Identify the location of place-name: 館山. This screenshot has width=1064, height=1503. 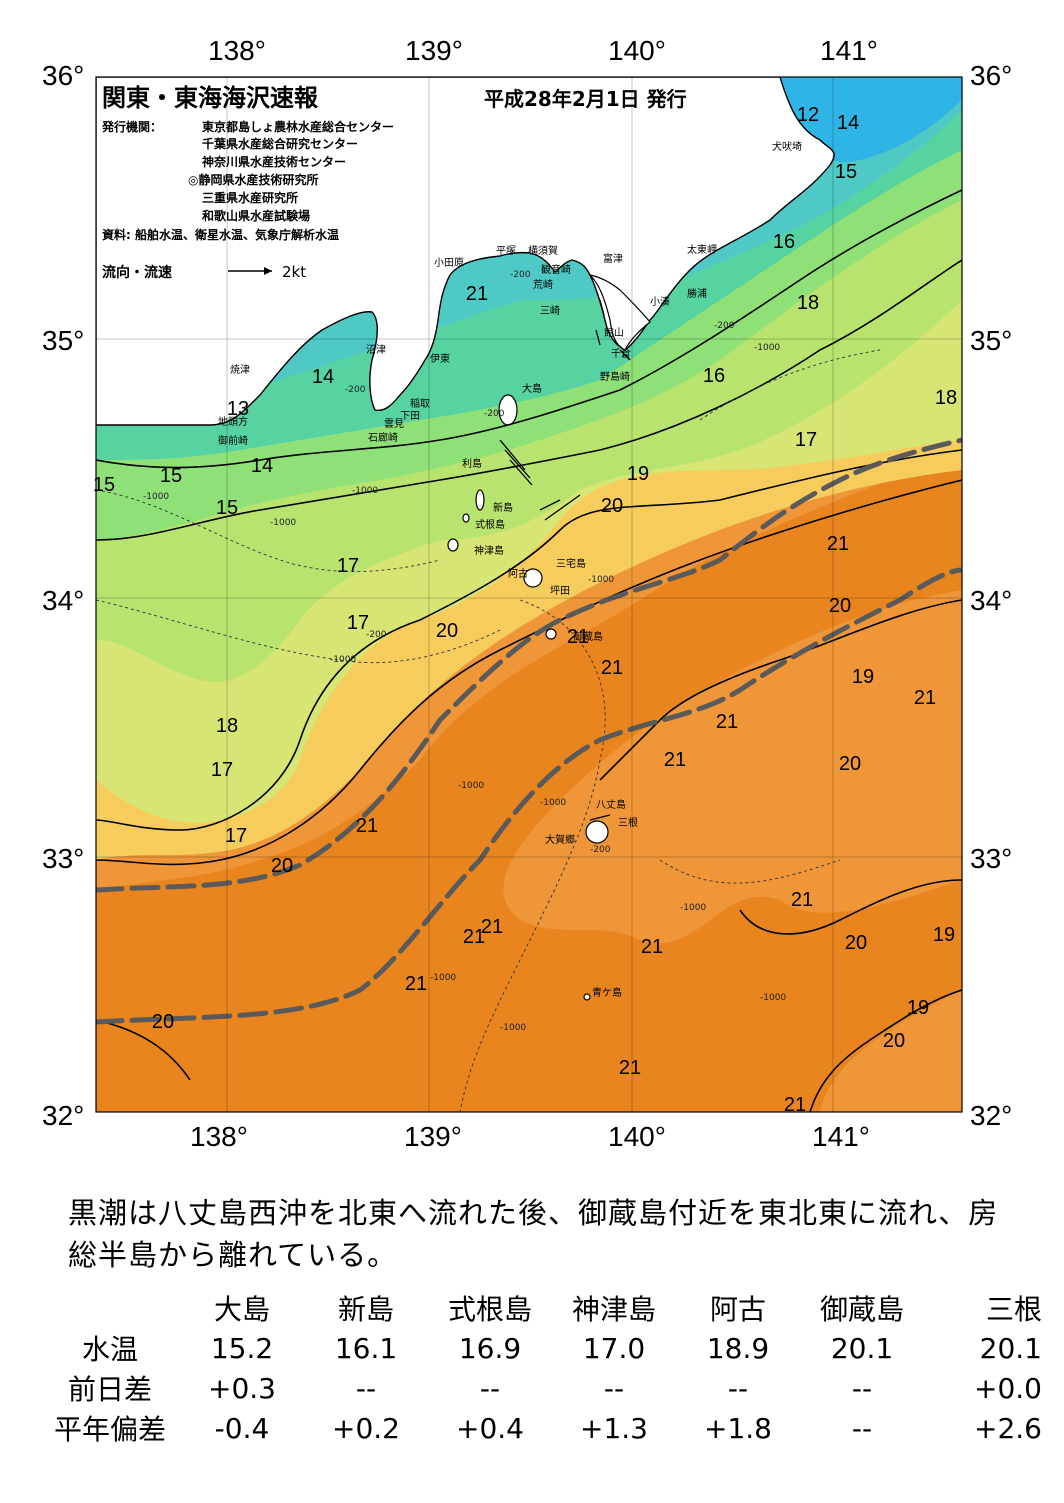
(614, 332).